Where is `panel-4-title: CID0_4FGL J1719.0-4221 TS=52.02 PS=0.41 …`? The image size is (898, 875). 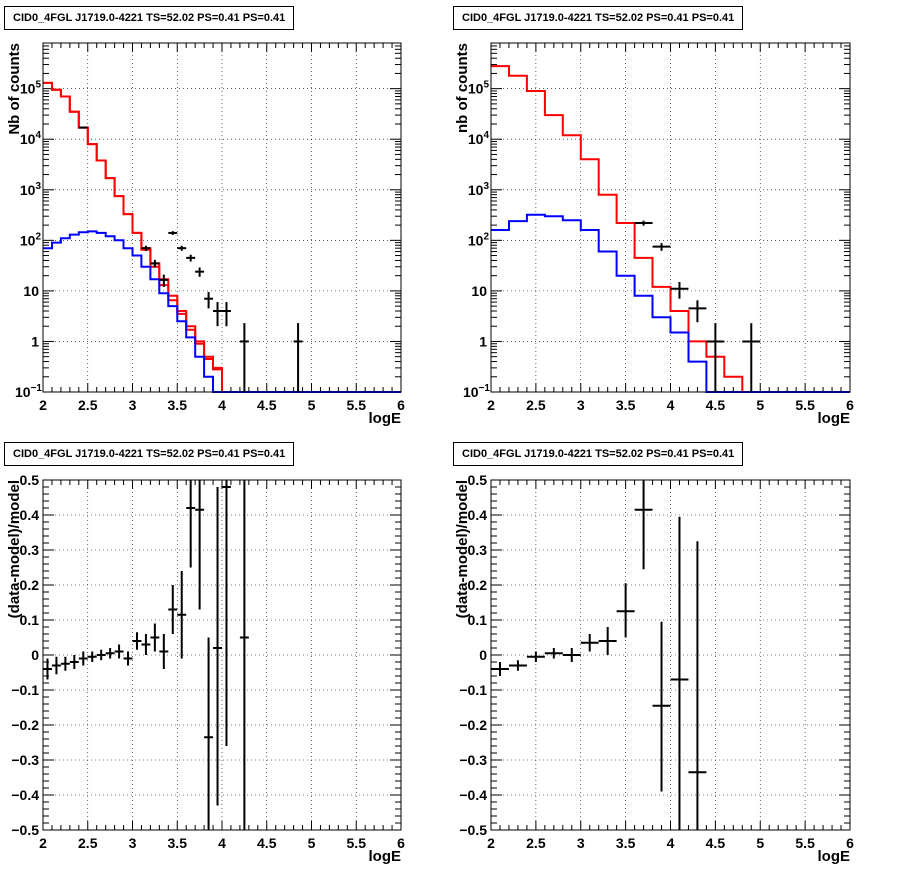 panel-4-title: CID0_4FGL J1719.0-4221 TS=52.02 PS=0.41 … is located at coordinates (598, 454).